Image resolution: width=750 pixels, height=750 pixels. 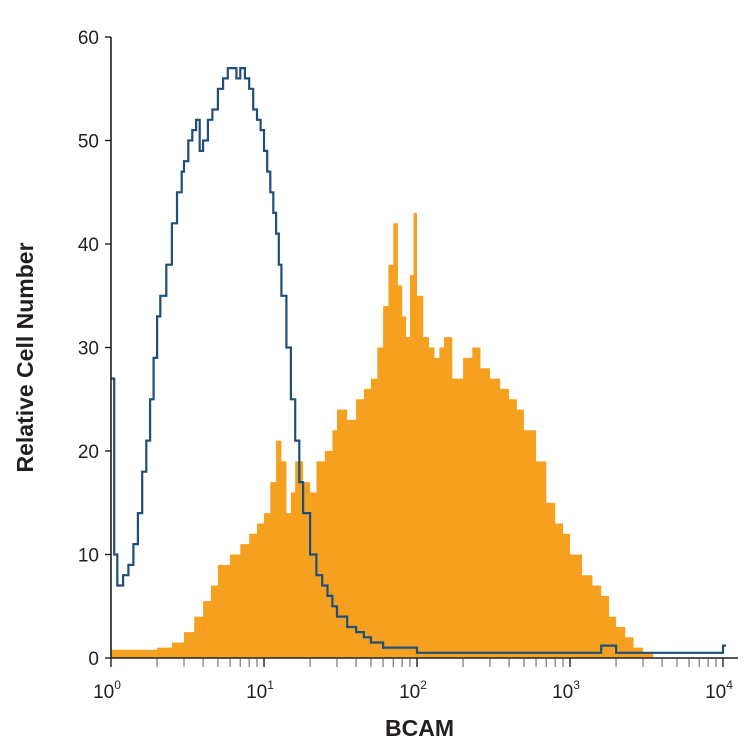 What do you see at coordinates (719, 690) in the screenshot?
I see `x-tick-label: 10⁴` at bounding box center [719, 690].